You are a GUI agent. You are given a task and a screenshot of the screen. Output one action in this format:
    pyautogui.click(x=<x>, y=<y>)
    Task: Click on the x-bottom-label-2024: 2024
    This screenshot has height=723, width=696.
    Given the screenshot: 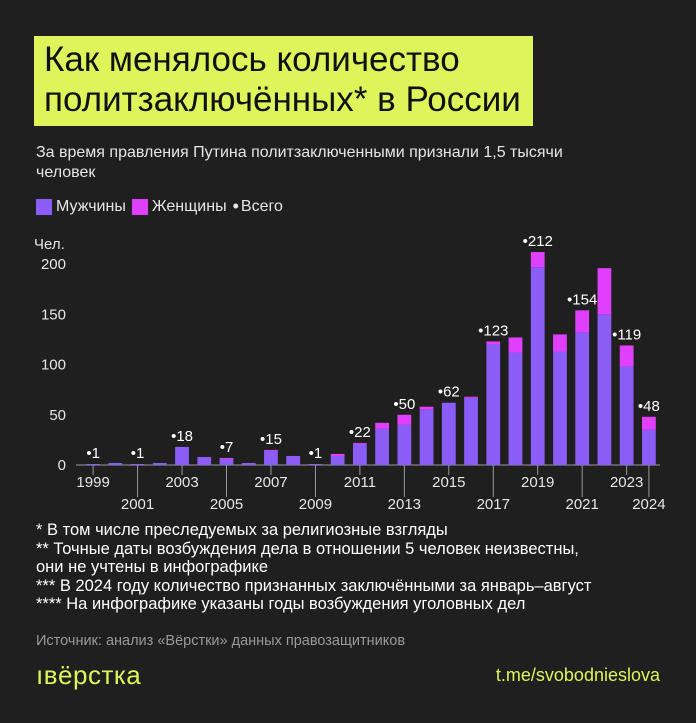 What is the action you would take?
    pyautogui.click(x=648, y=504)
    